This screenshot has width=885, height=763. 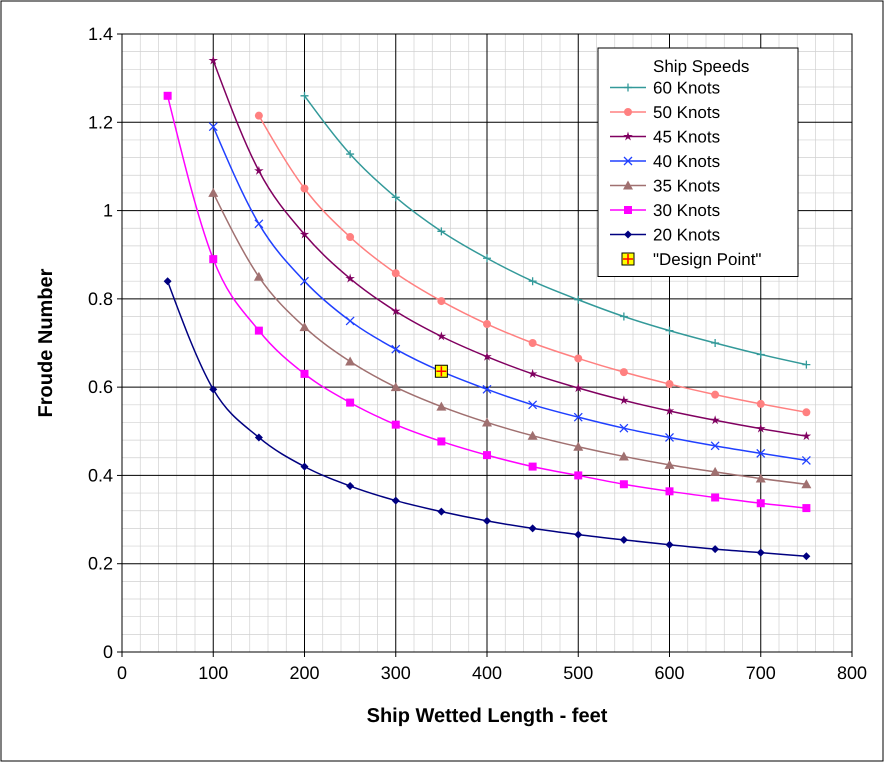 What do you see at coordinates (686, 161) in the screenshot?
I see `legend-label: 40 Knots` at bounding box center [686, 161].